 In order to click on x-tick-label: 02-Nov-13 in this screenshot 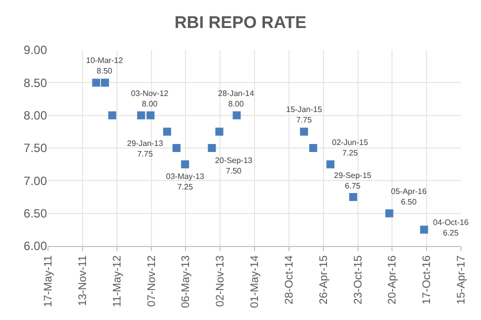, I will do `click(220, 281)`.